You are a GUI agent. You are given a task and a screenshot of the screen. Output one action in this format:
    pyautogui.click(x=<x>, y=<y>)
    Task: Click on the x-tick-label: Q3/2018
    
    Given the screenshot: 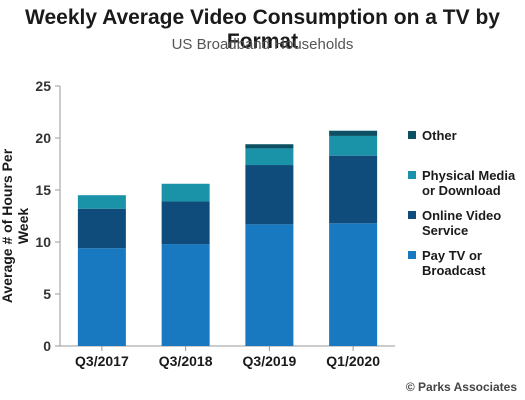 What is the action you would take?
    pyautogui.click(x=186, y=361)
    